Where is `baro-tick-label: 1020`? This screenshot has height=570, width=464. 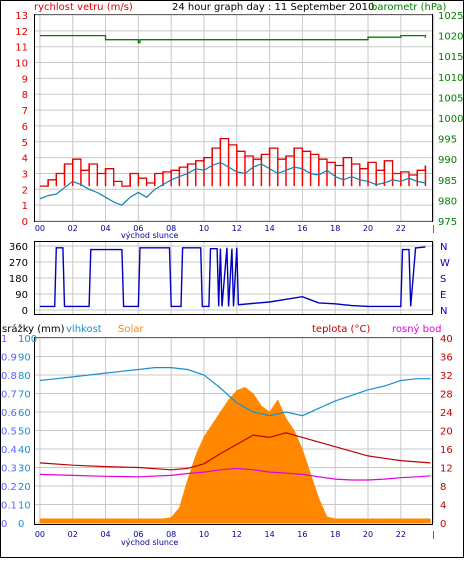
baro-tick-label: 1020 is located at coordinates (450, 37).